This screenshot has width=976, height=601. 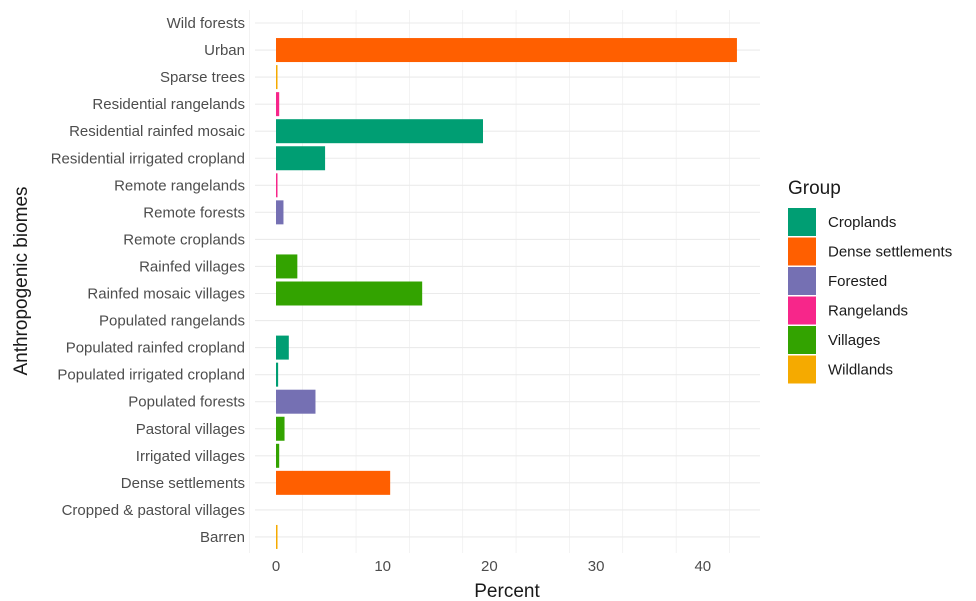 I want to click on y-tick-label: Urban, so click(x=224, y=50).